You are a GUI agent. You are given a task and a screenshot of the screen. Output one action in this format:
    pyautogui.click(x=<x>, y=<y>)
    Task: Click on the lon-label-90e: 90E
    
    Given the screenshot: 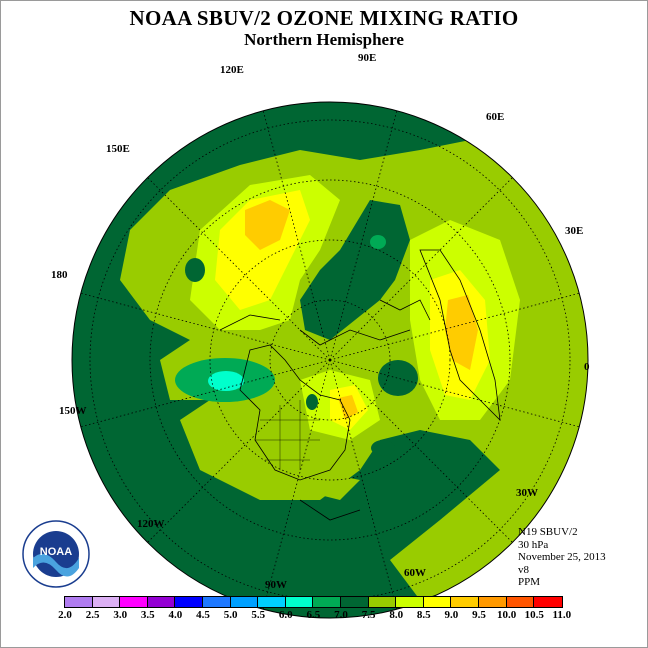 What is the action you would take?
    pyautogui.click(x=367, y=58)
    